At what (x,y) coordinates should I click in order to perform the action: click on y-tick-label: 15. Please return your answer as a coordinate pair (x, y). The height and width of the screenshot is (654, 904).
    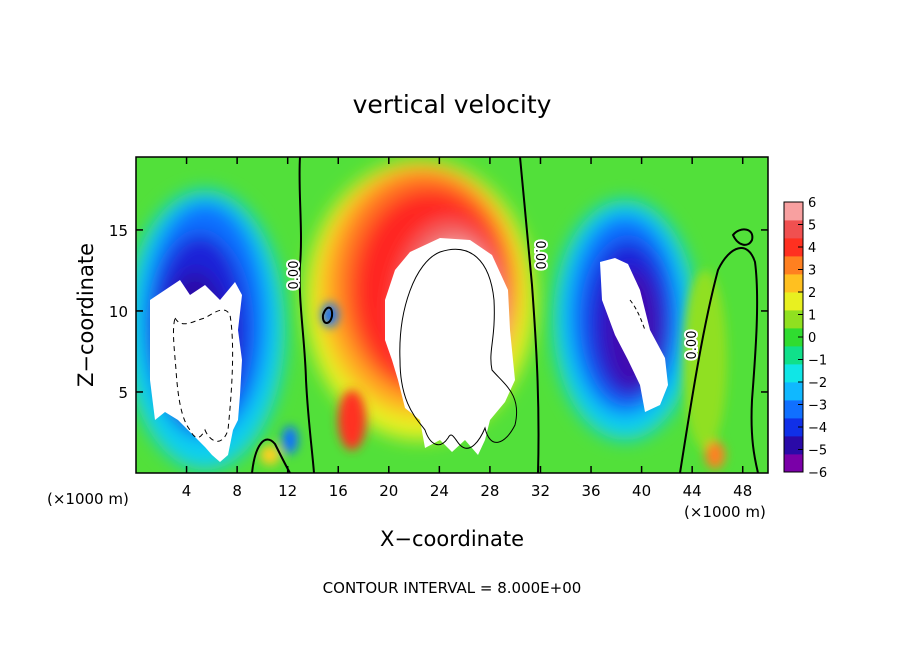
    Looking at the image, I should click on (118, 231).